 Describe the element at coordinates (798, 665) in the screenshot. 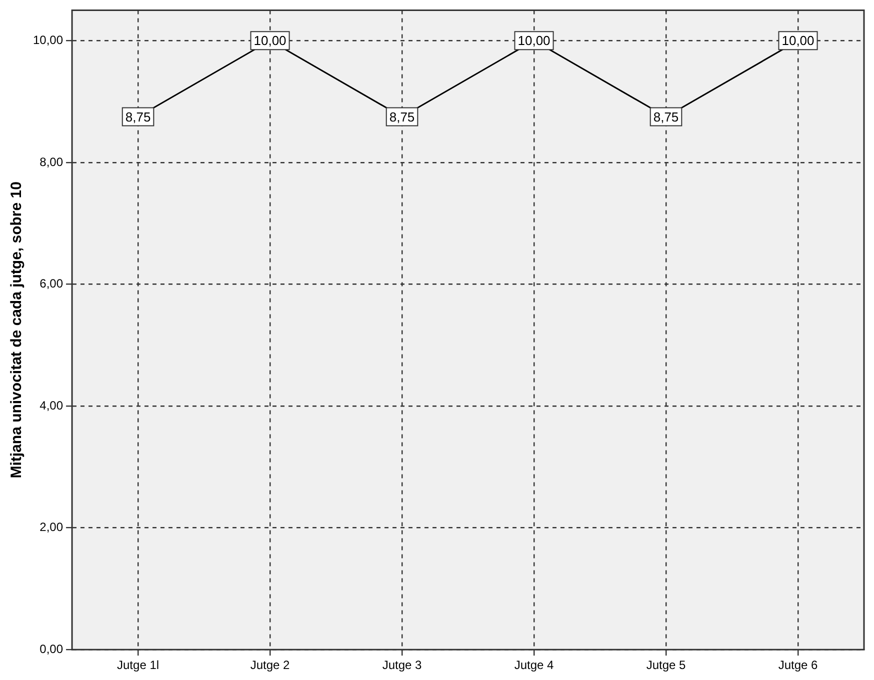

I see `x-tick-label: Jutge 6` at that location.